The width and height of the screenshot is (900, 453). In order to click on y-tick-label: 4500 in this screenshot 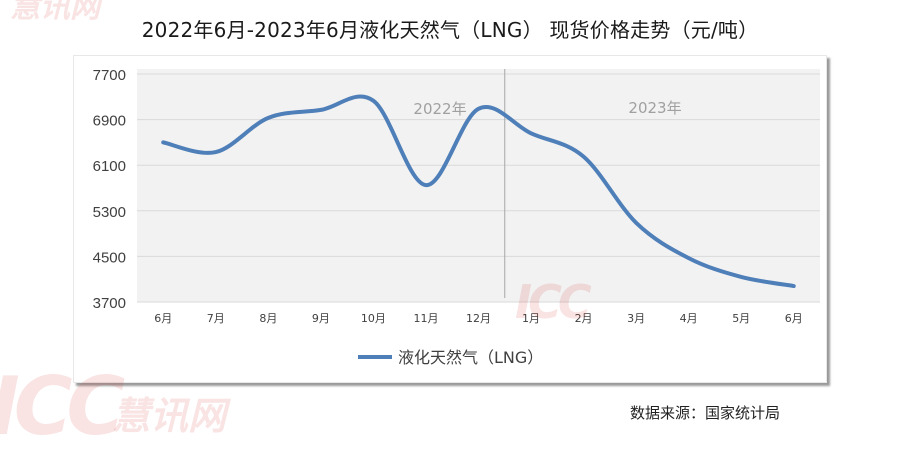, I will do `click(109, 257)`.